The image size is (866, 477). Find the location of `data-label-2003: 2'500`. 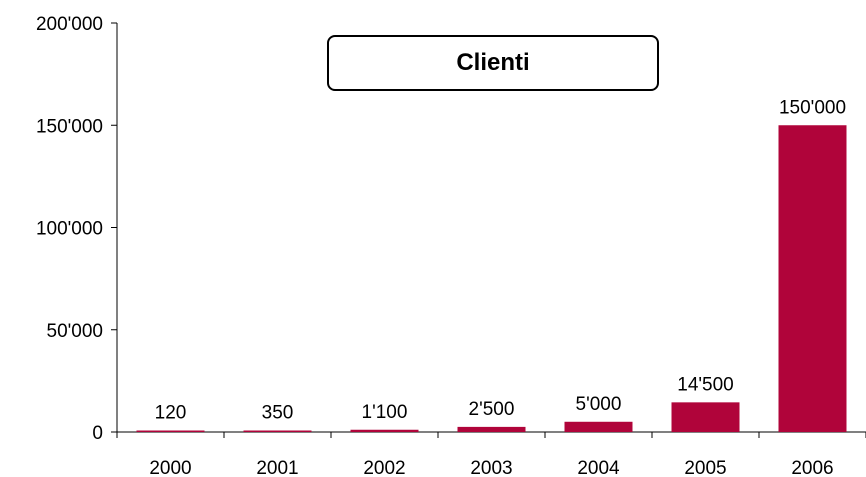

data-label-2003: 2'500 is located at coordinates (492, 409).